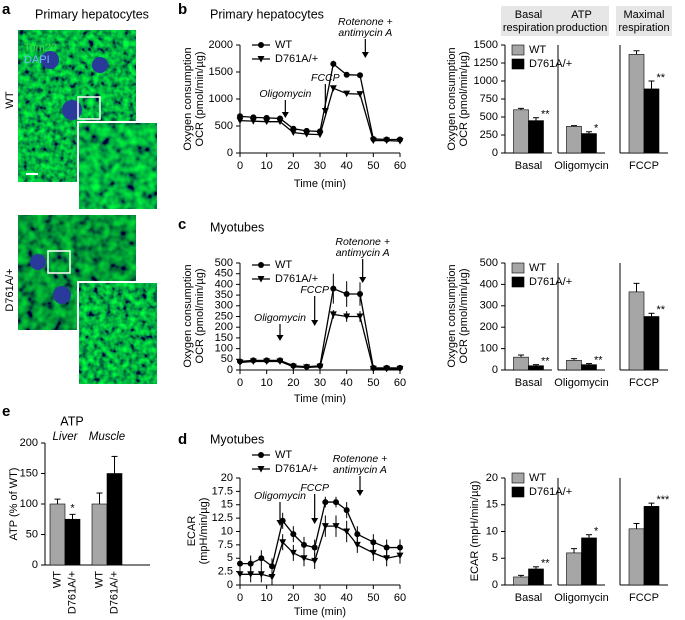 The width and height of the screenshot is (685, 620). Describe the element at coordinates (227, 478) in the screenshot. I see `y-tick-label: 20` at that location.